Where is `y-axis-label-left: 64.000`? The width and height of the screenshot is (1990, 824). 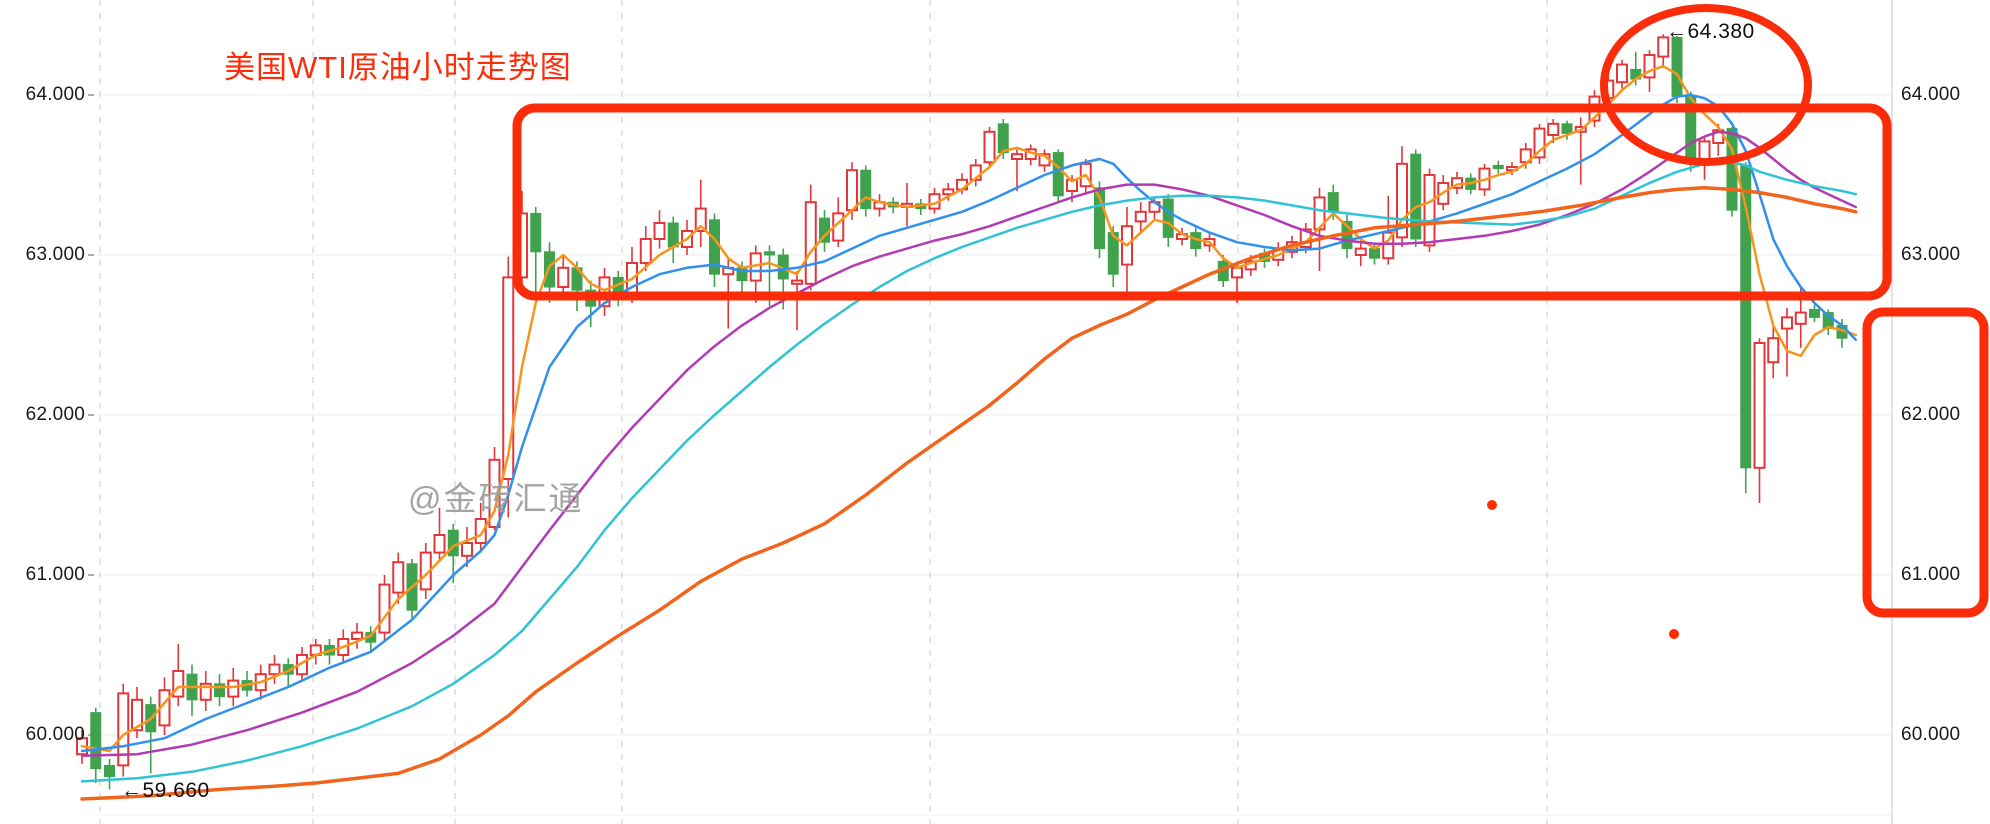
y-axis-label-left: 64.000 is located at coordinates (55, 94).